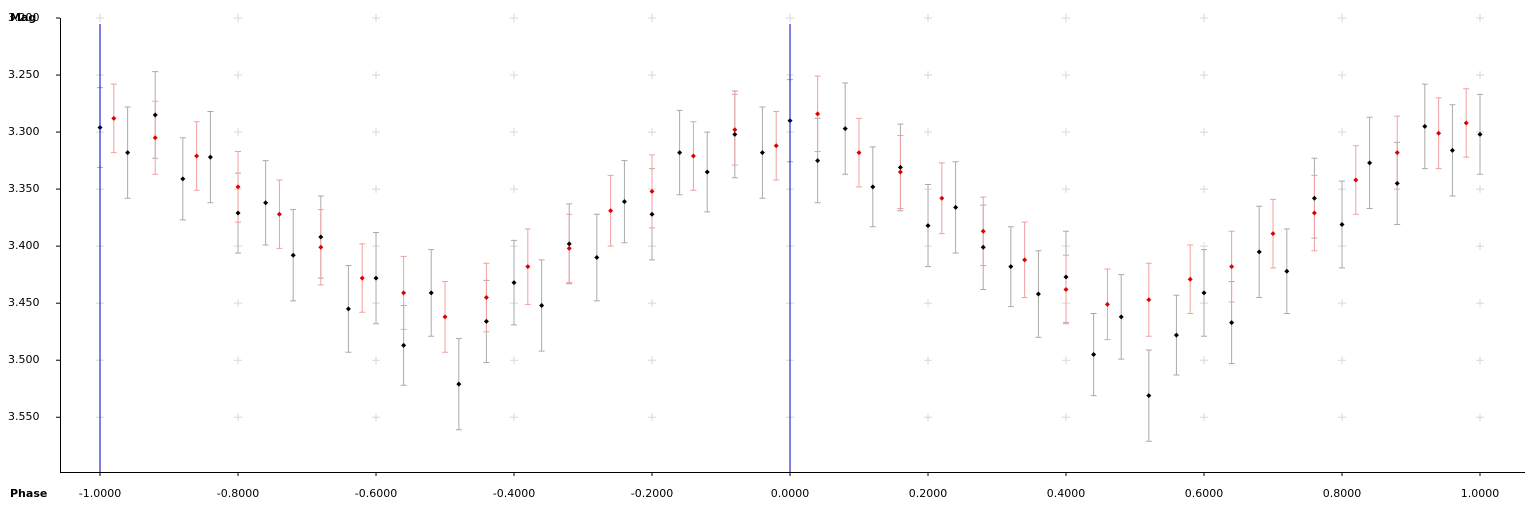 This screenshot has height=516, width=1536. I want to click on x-tick-label: 1.0000, so click(1480, 493).